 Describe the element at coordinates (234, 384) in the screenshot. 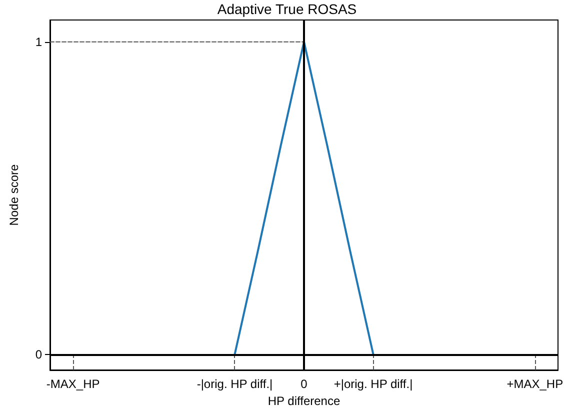

I see `x-tick-label: -|orig. HP diff.|` at that location.